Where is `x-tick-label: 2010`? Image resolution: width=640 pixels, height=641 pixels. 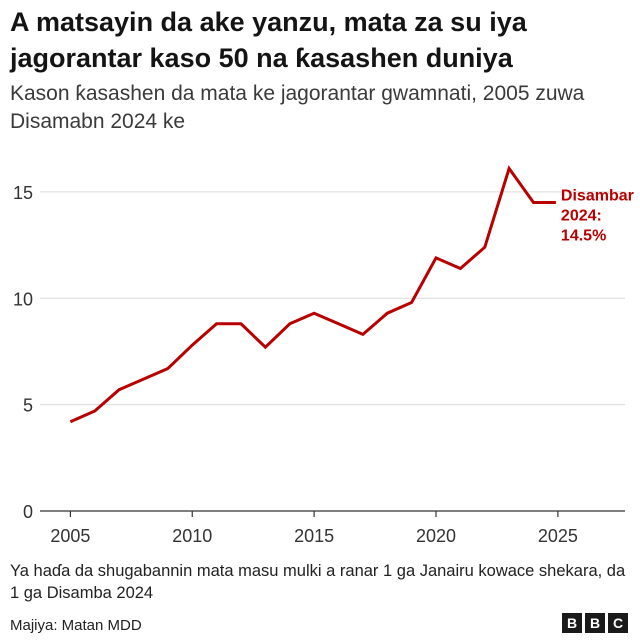 x-tick-label: 2010 is located at coordinates (192, 536).